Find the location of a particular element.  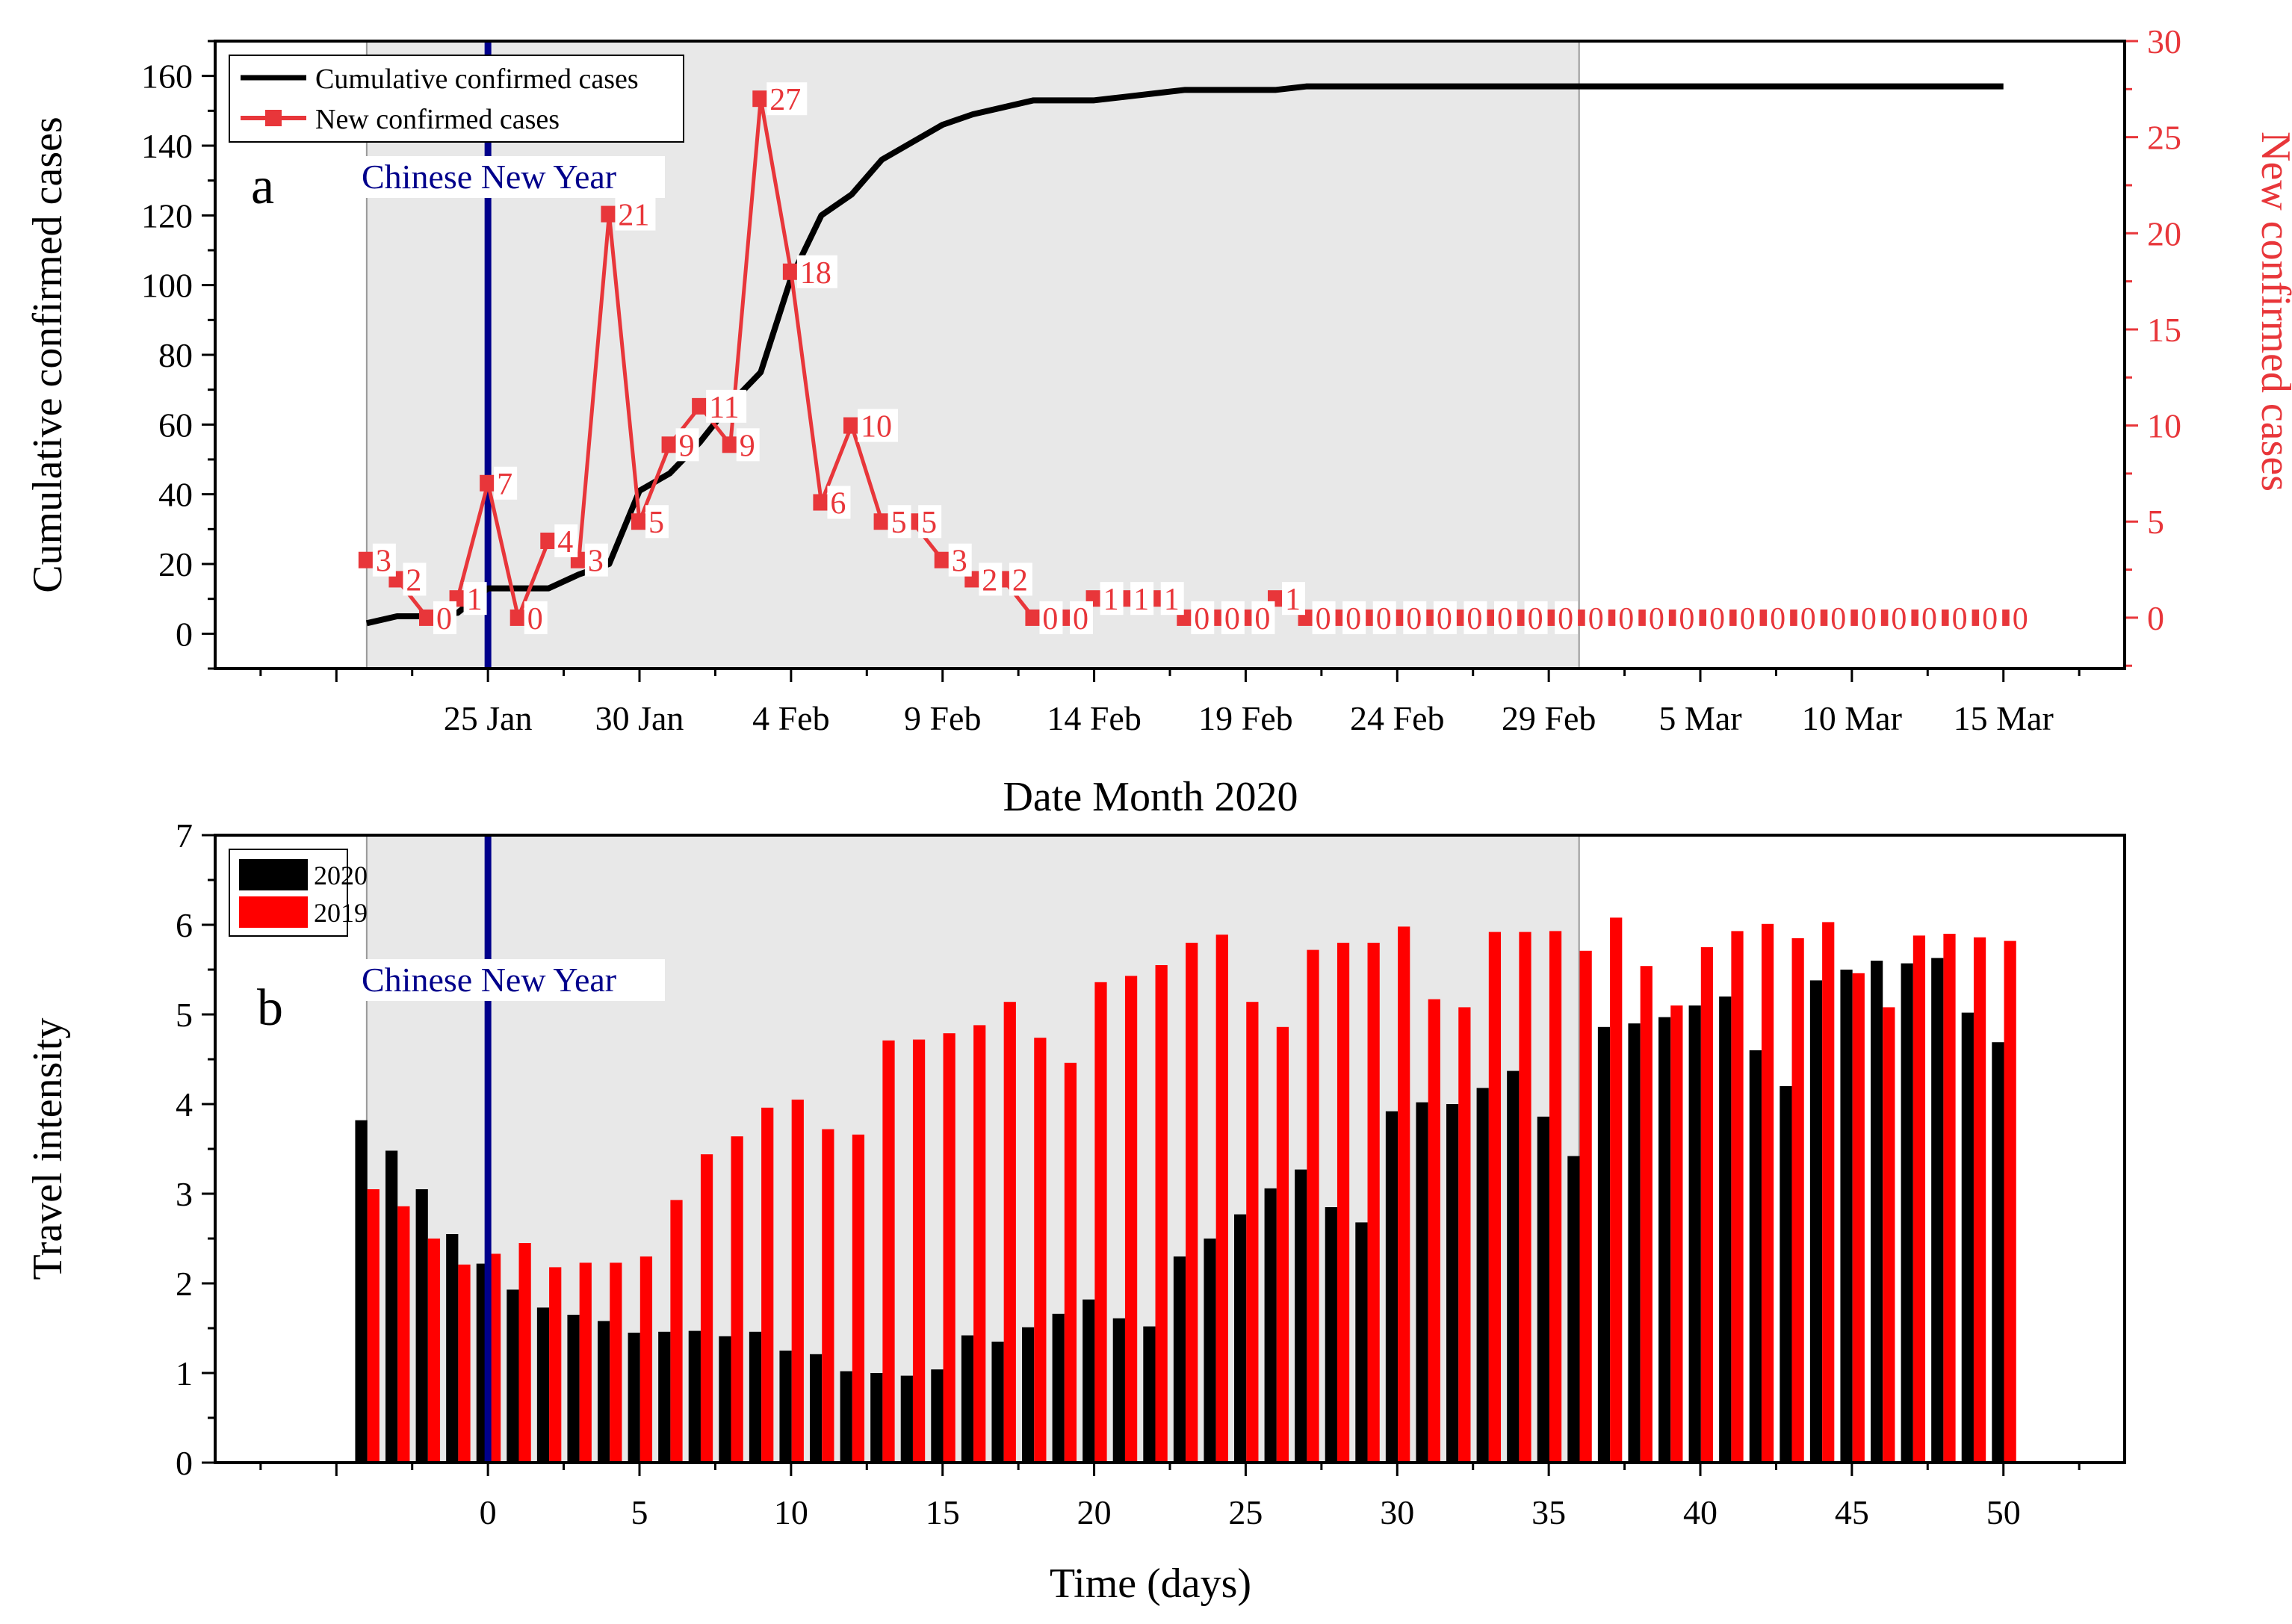

x-tick-label: 30 is located at coordinates (1397, 1512).